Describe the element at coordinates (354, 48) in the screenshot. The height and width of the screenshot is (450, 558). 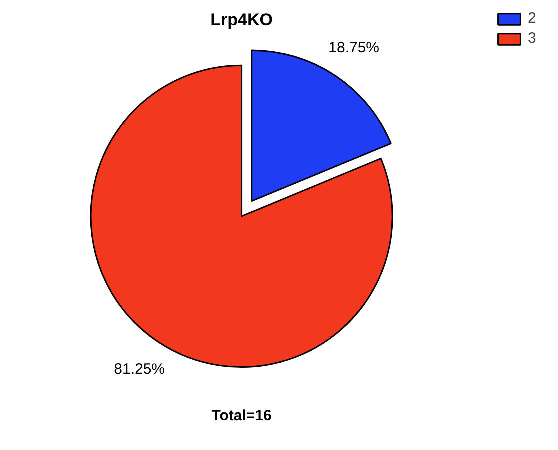
I see `data-label: 18.75%` at that location.